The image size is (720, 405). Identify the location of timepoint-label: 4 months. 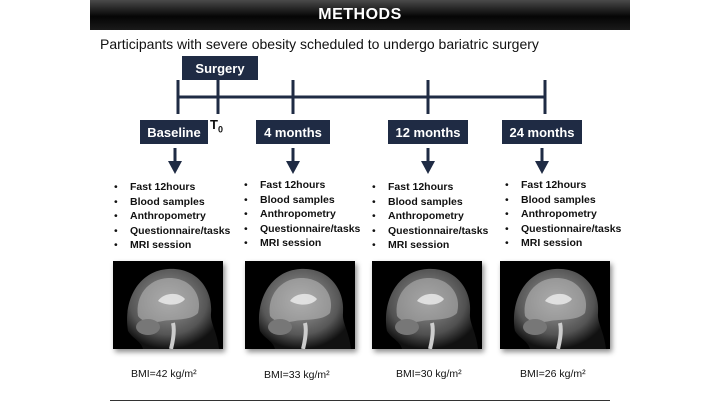
(293, 132).